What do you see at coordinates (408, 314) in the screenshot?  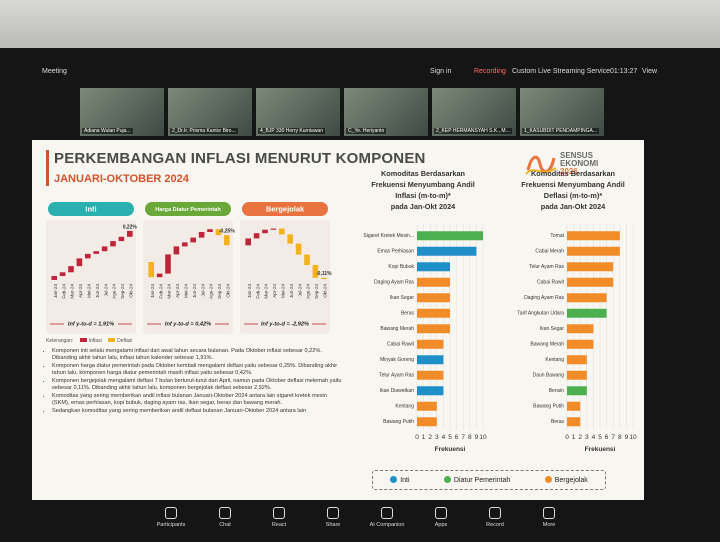 I see `category-label: Beras` at bounding box center [408, 314].